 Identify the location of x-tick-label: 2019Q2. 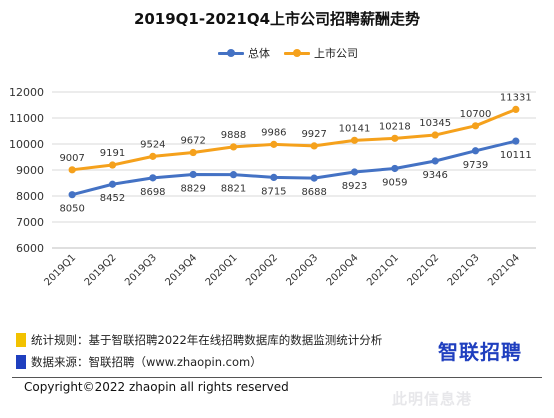
(101, 270).